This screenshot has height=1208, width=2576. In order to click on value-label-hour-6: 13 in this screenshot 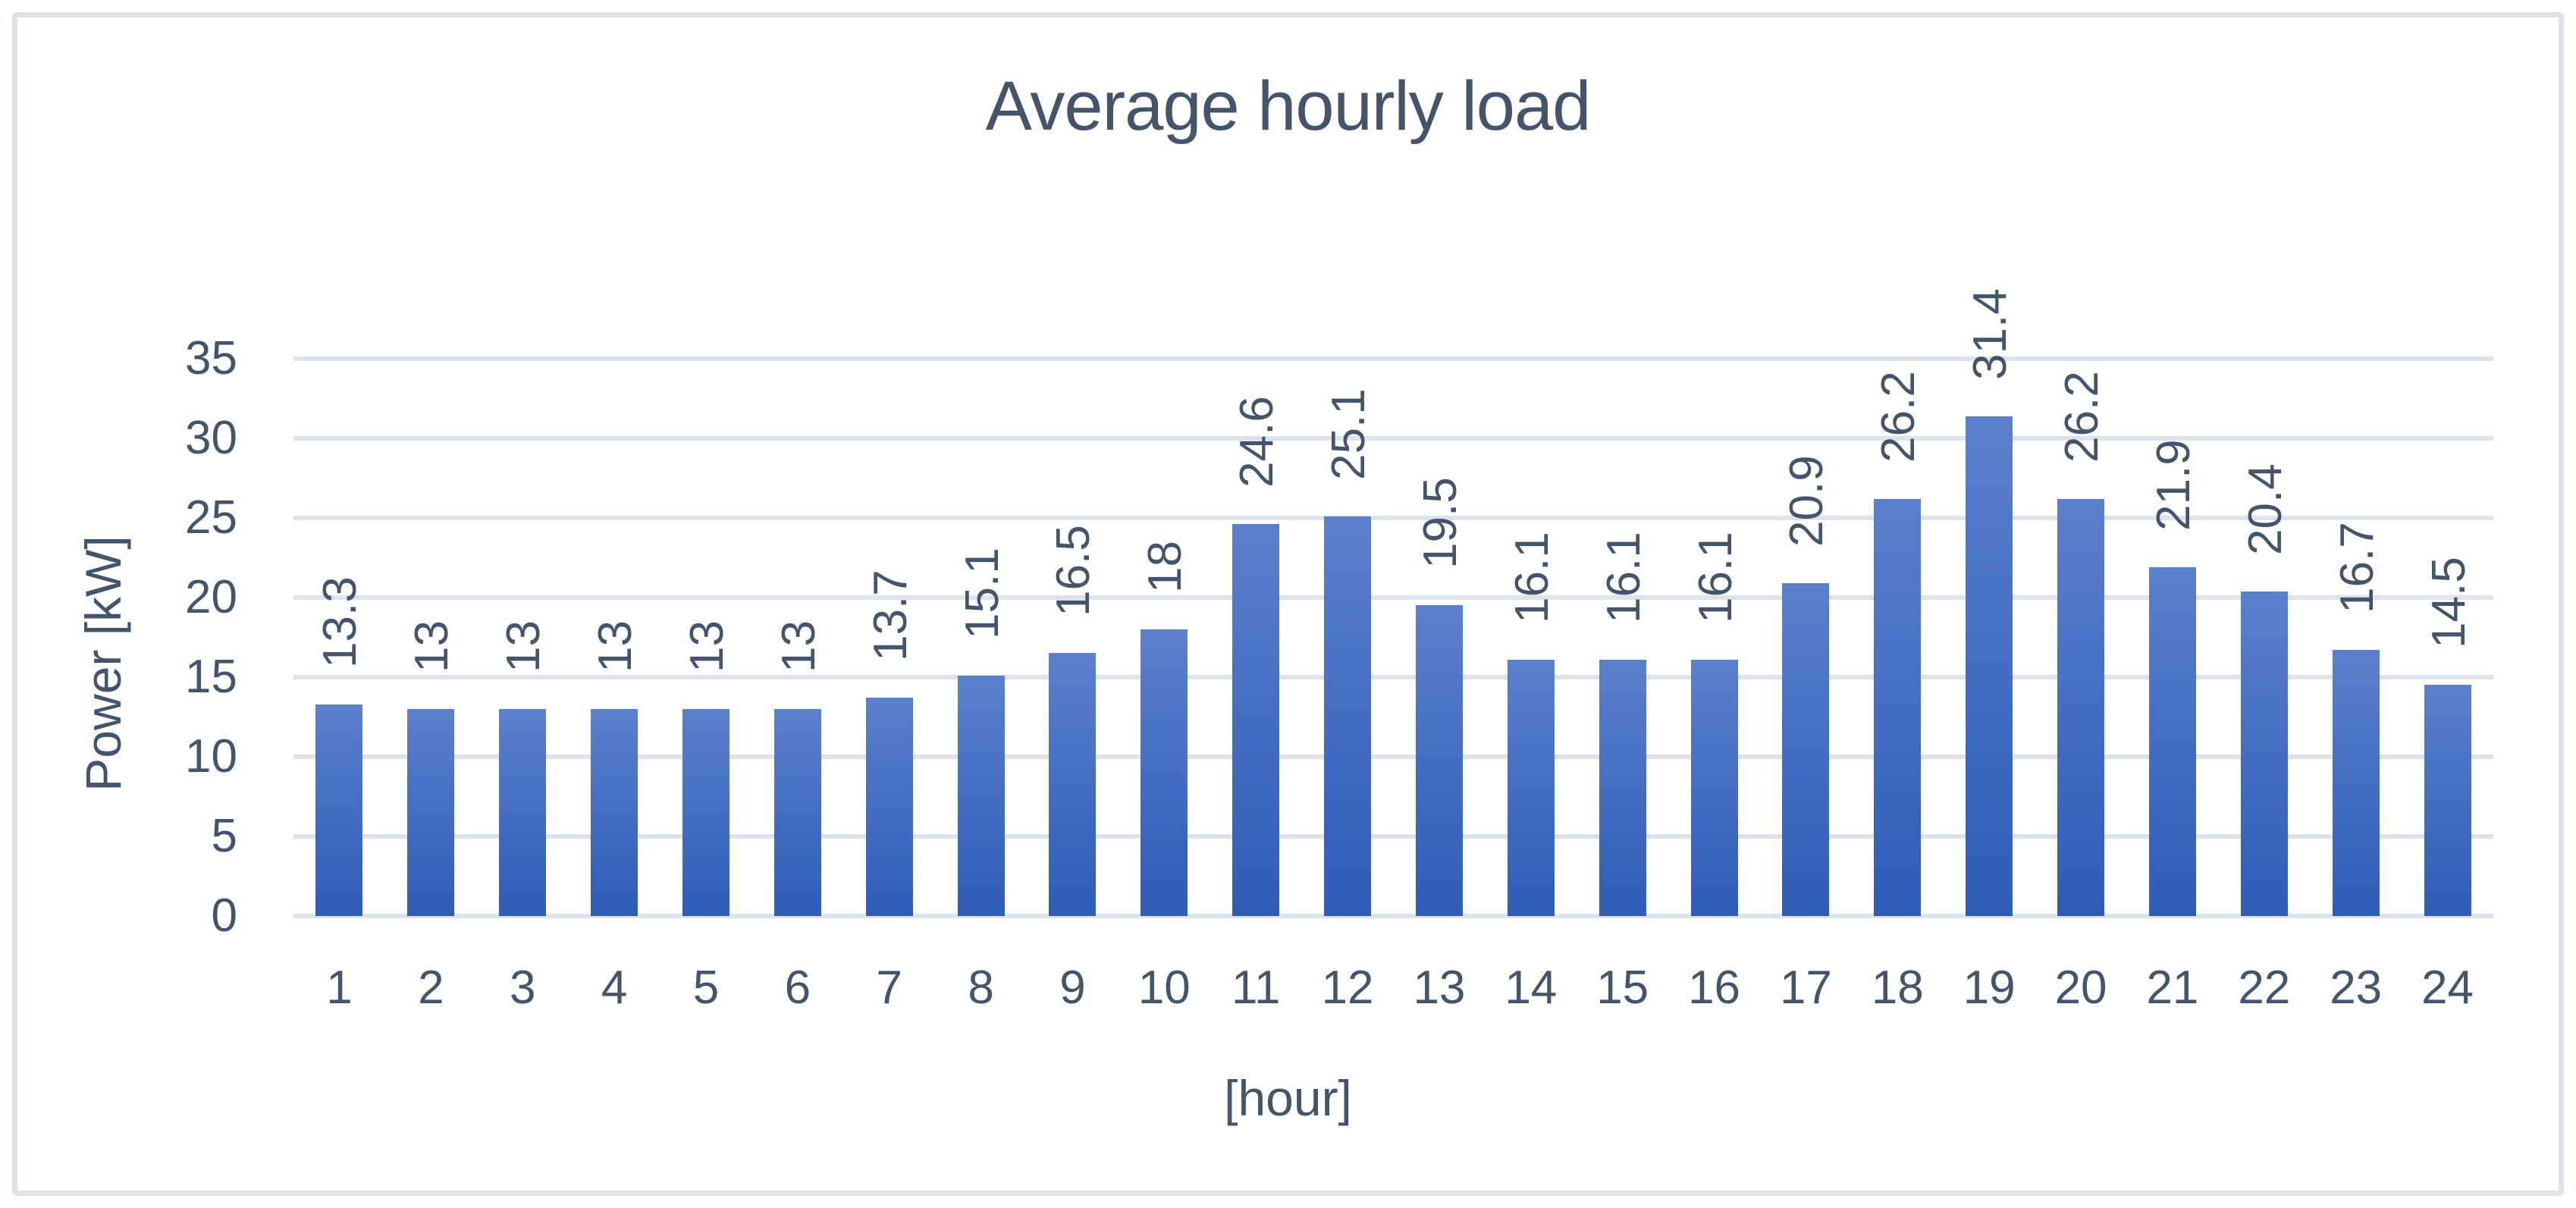, I will do `click(798, 647)`.